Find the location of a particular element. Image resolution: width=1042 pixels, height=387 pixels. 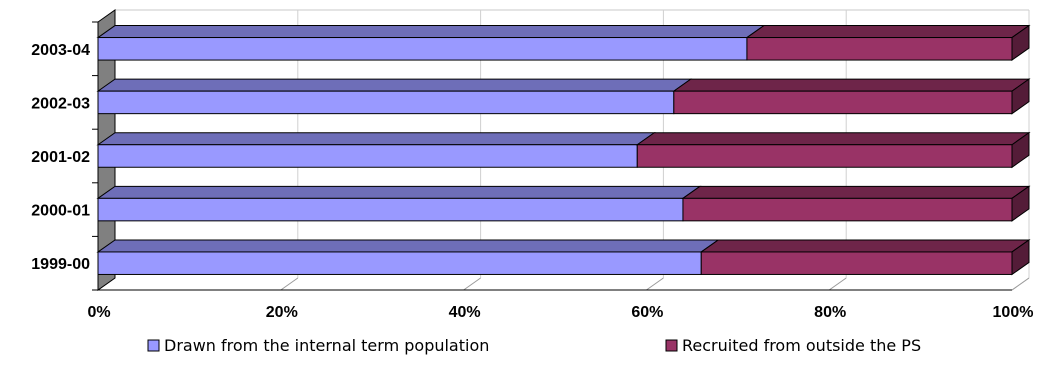

x-tick-label: 0% is located at coordinates (98, 312).